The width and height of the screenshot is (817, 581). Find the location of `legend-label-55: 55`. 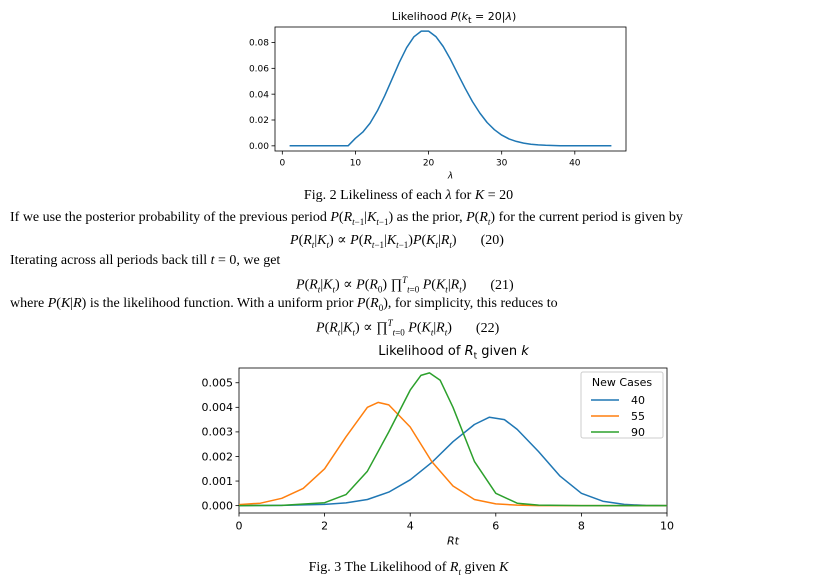

legend-label-55: 55 is located at coordinates (638, 416).